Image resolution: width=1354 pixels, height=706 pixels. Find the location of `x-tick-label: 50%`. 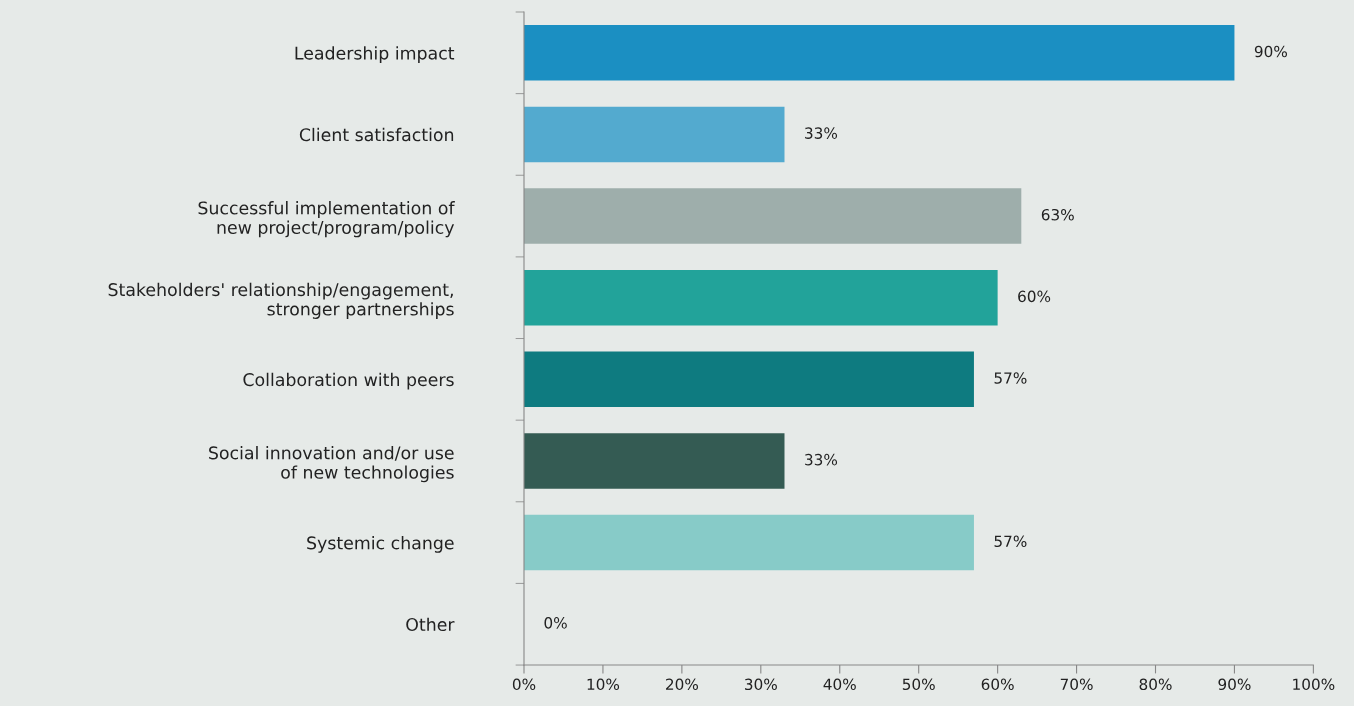

x-tick-label: 50% is located at coordinates (918, 684).